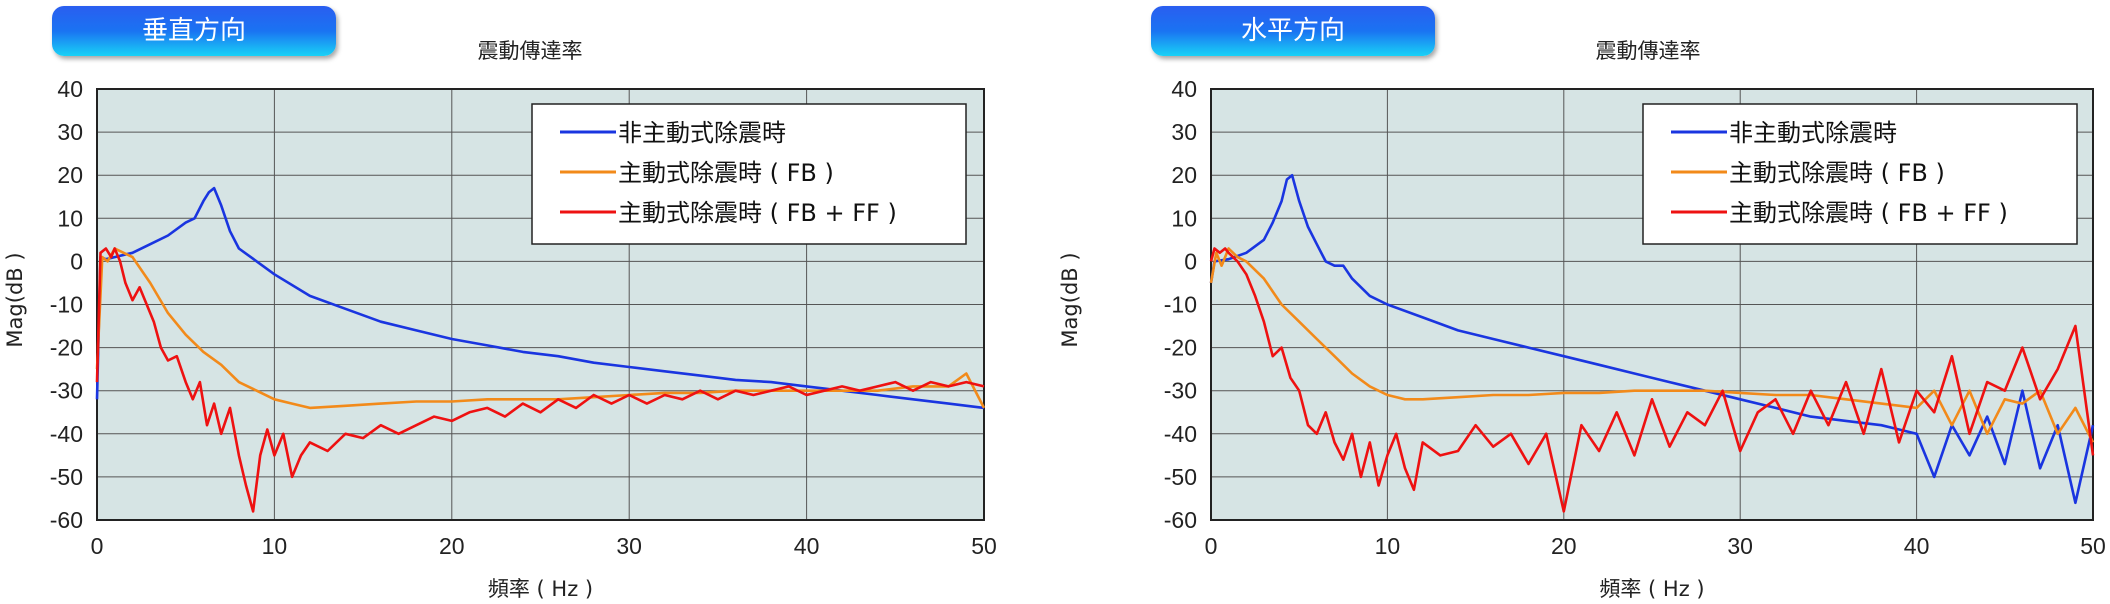 This screenshot has height=604, width=2110. What do you see at coordinates (1293, 31) in the screenshot?
I see `horizontal-direction-tag: 水平方向` at bounding box center [1293, 31].